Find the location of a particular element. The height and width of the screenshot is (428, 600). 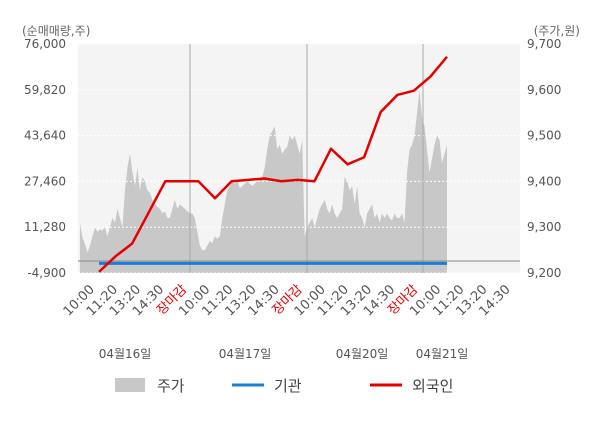

legend-label: 외국인 is located at coordinates (432, 386).